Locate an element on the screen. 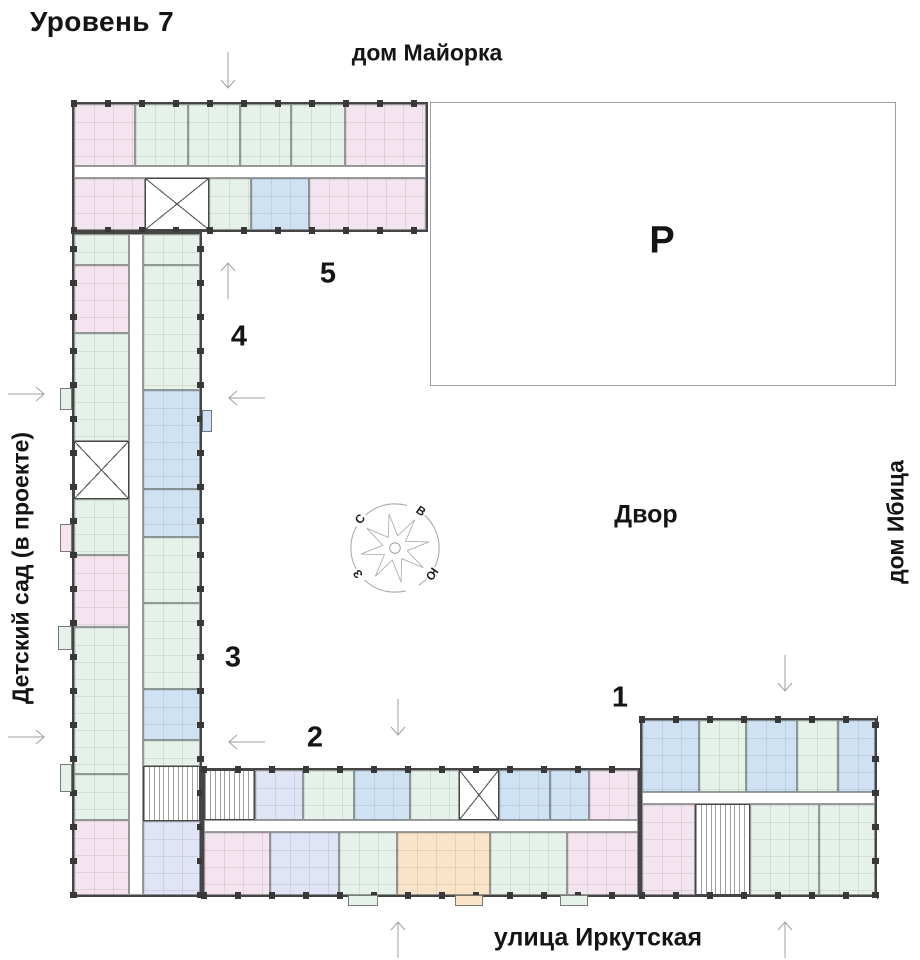  wing-top is located at coordinates (250, 167).